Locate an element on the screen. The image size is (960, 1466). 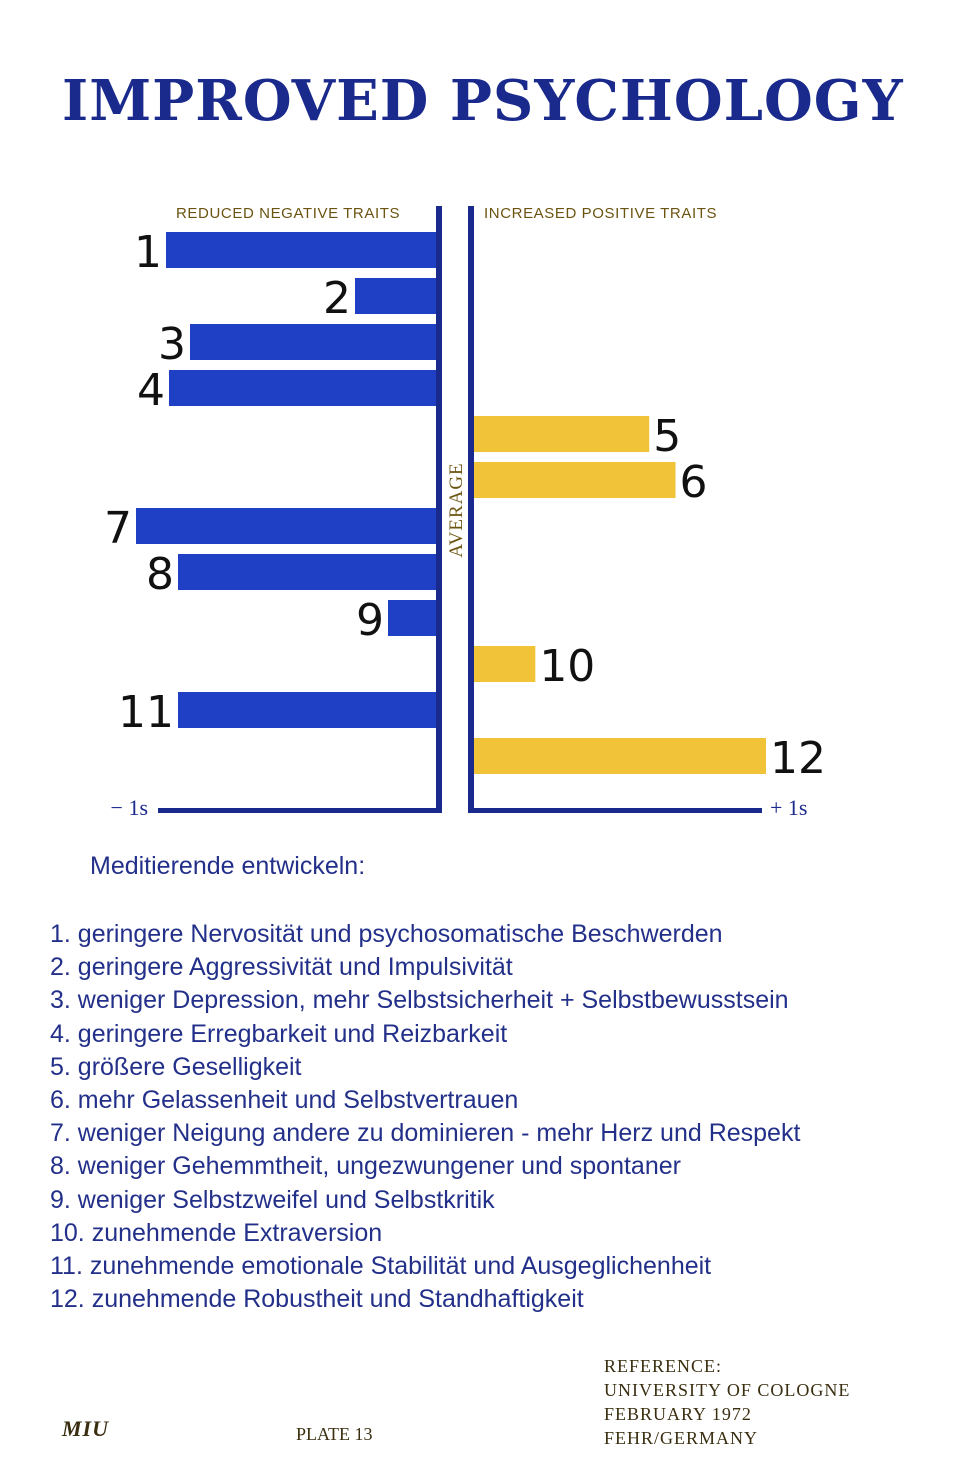
bar-number-label: 10 is located at coordinates (567, 666).